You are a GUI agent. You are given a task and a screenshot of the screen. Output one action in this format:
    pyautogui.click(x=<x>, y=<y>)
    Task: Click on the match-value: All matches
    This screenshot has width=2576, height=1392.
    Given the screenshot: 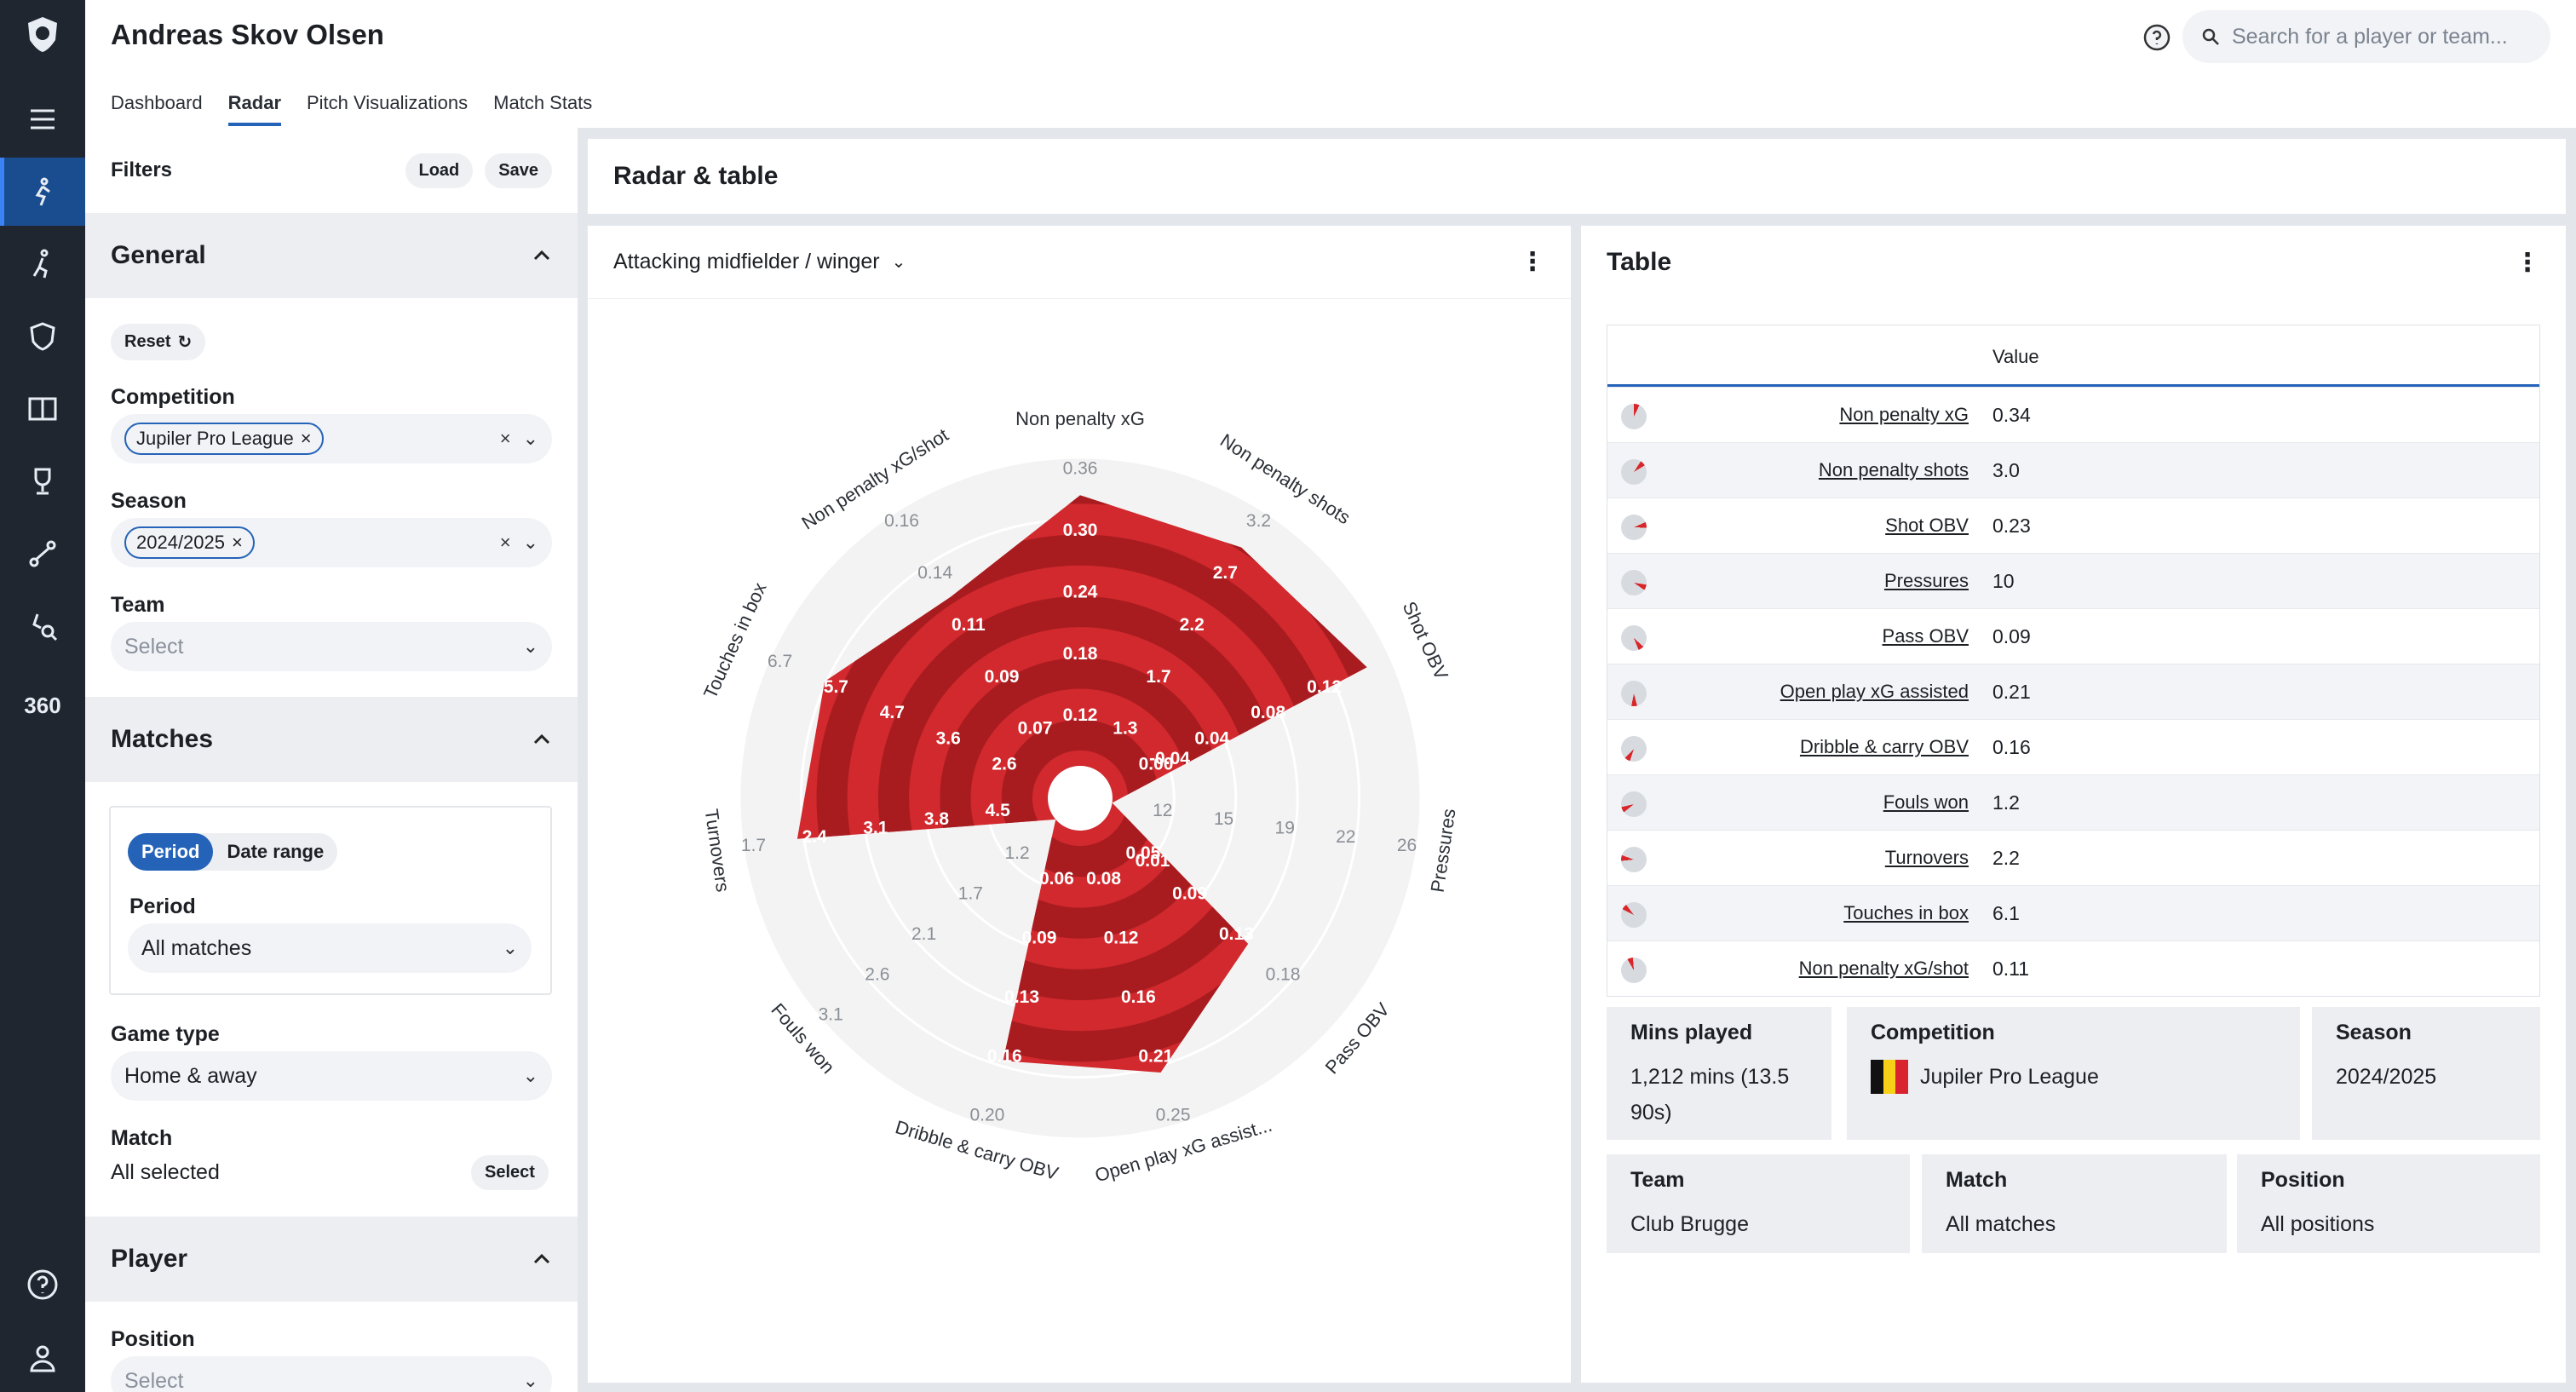 What is the action you would take?
    pyautogui.click(x=2001, y=1224)
    